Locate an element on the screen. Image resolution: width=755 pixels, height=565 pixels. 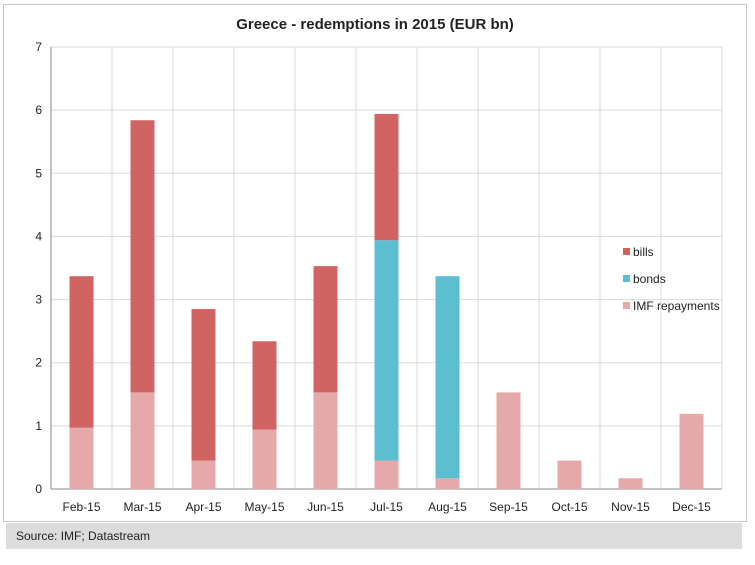
y-tick-label: 3 is located at coordinates (38, 300).